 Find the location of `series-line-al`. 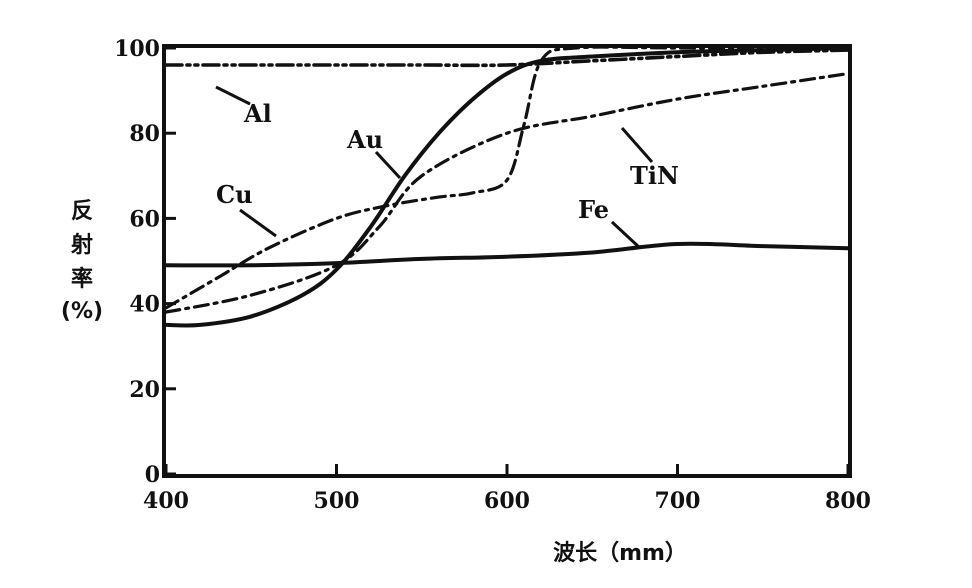

series-line-al is located at coordinates (507, 58).